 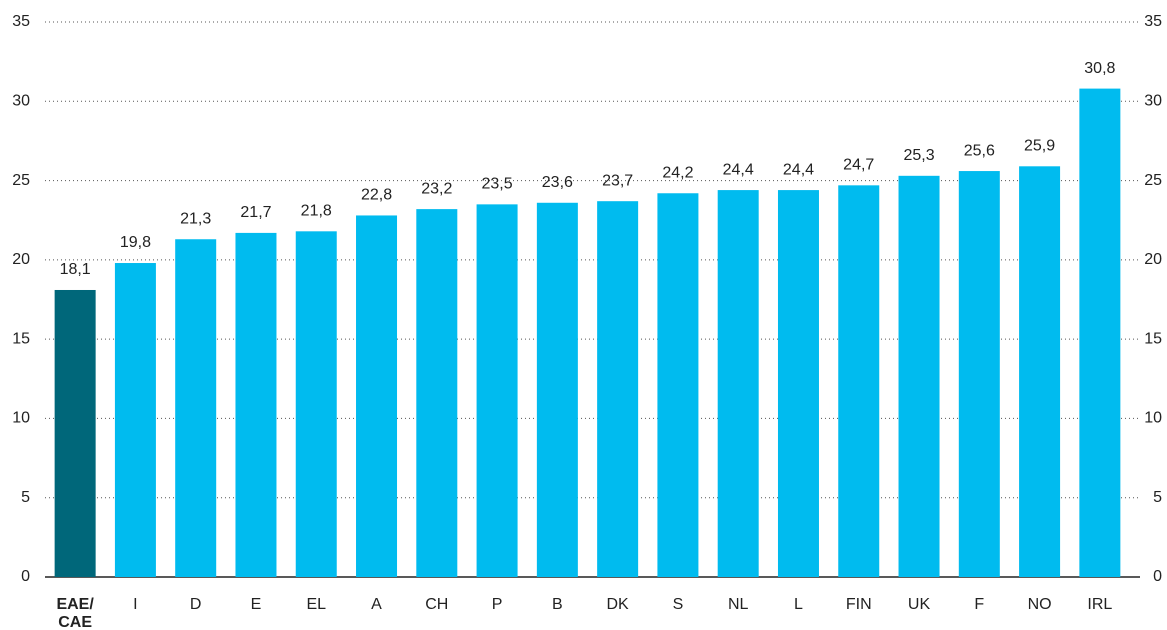 I want to click on x-tick-label: DK, so click(x=617, y=604).